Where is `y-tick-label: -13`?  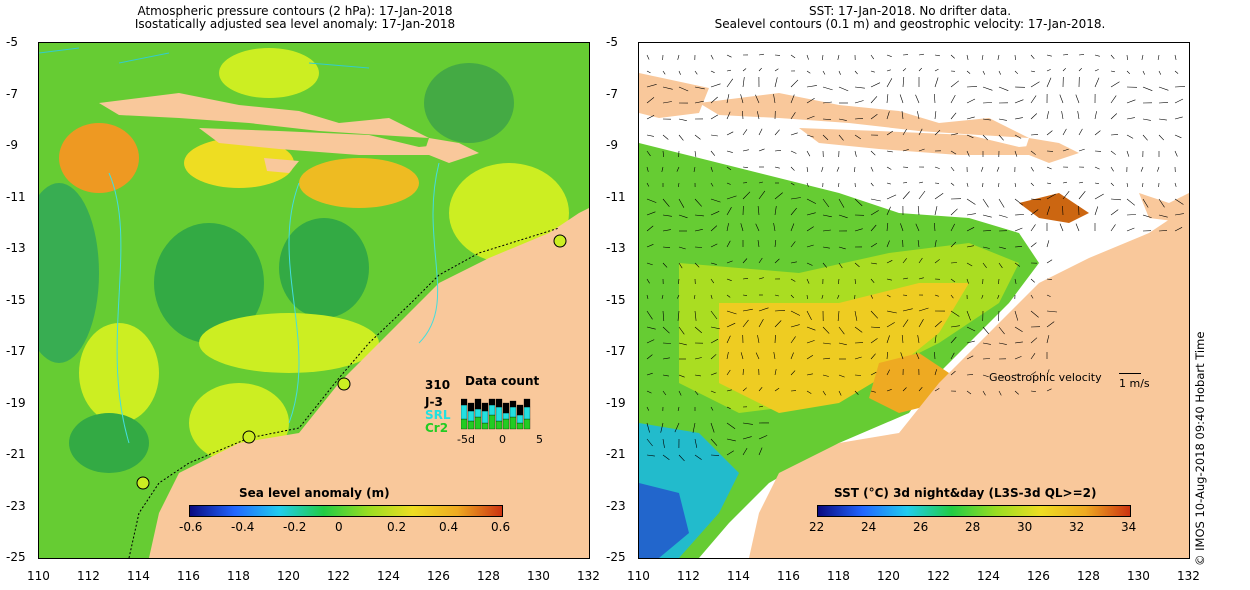 y-tick-label: -13 is located at coordinates (616, 248).